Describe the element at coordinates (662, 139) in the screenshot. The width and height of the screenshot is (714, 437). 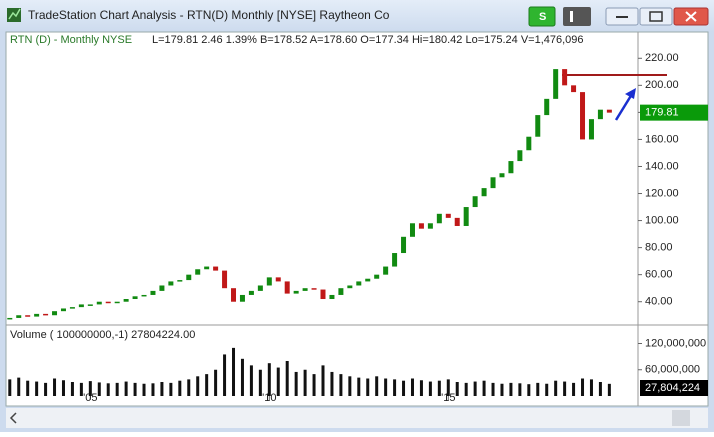
I see `y-tick-label: 160.00` at that location.